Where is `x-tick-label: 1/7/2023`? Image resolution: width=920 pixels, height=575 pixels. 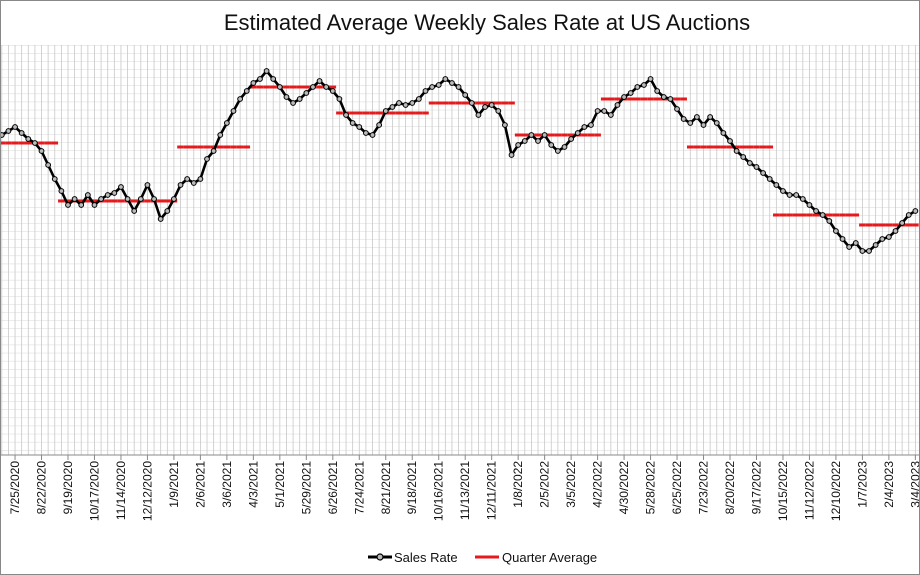
x-tick-label: 1/7/2023 is located at coordinates (862, 484).